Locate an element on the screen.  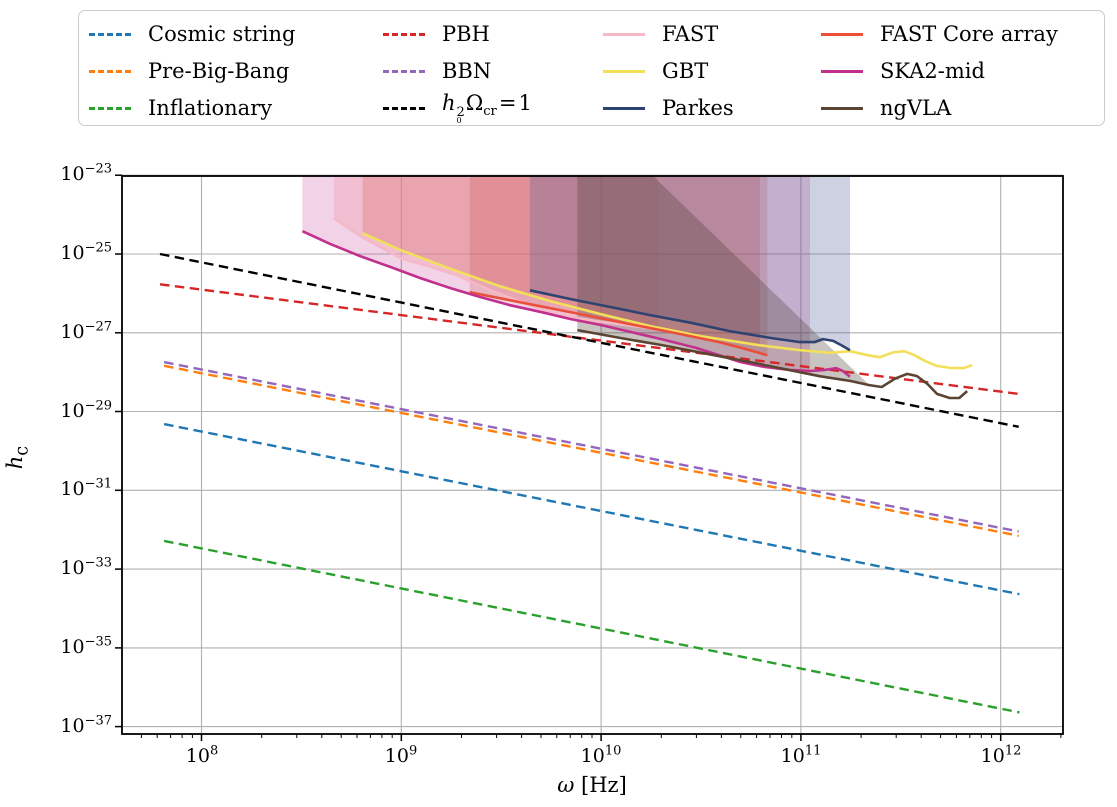
band-fast is located at coordinates (496, 253).